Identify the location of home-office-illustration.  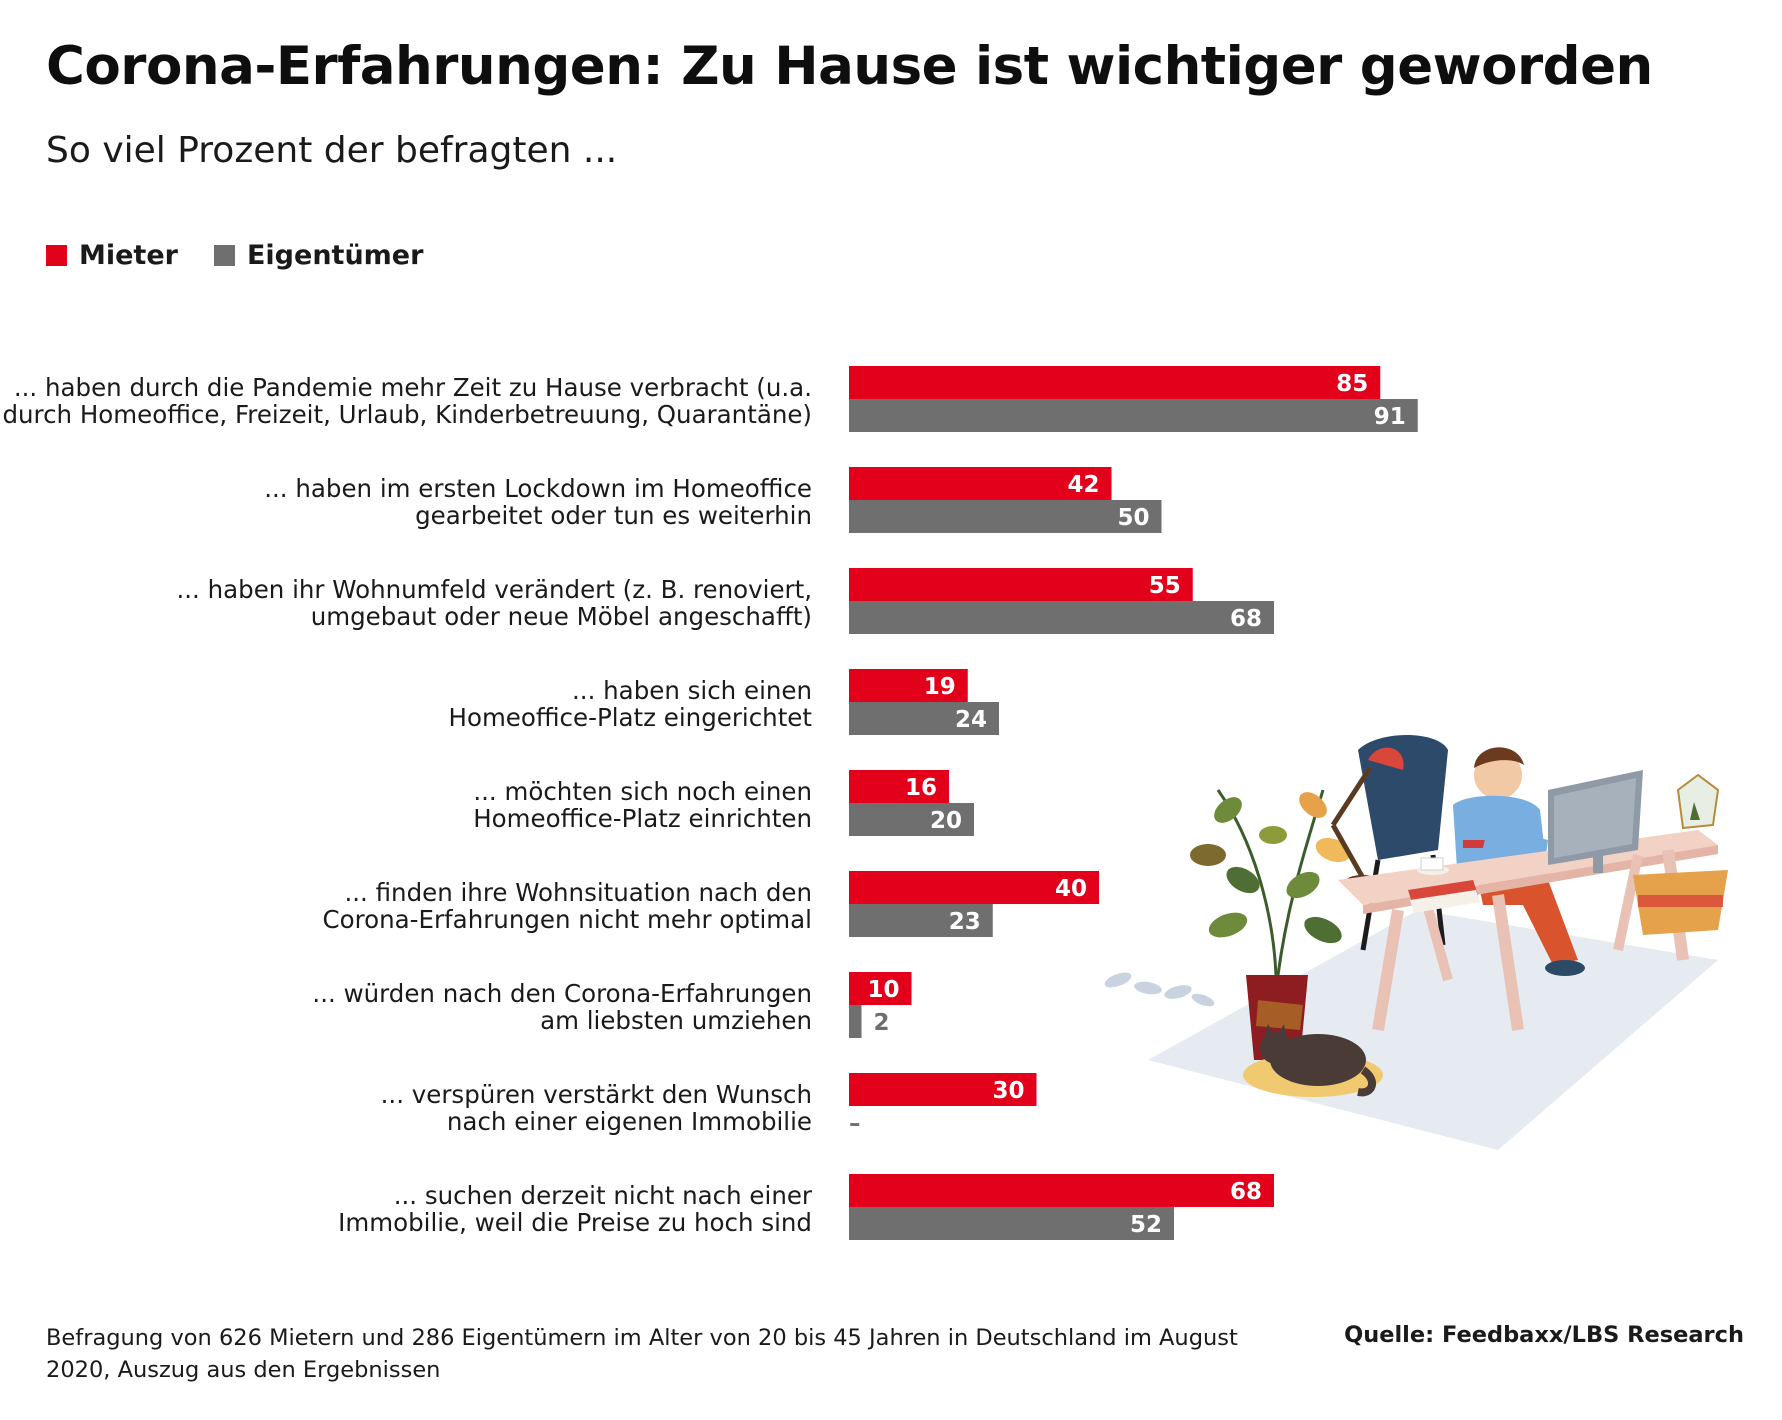
(1416, 942).